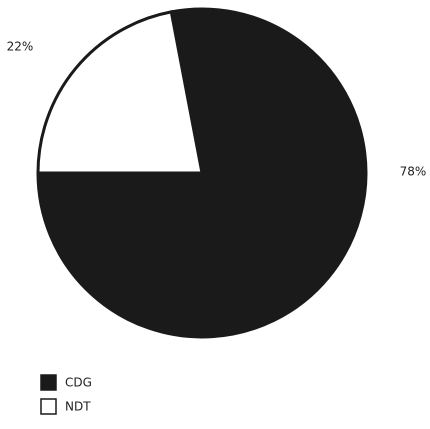 The height and width of the screenshot is (429, 430). Describe the element at coordinates (78, 407) in the screenshot. I see `legend-label: NDT` at that location.